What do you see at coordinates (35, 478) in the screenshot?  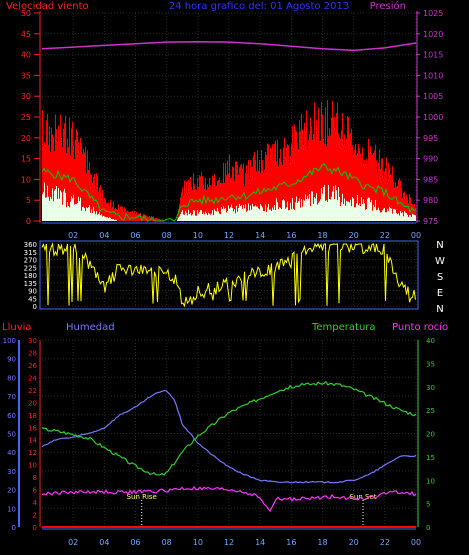 I see `rain-tick: 8` at bounding box center [35, 478].